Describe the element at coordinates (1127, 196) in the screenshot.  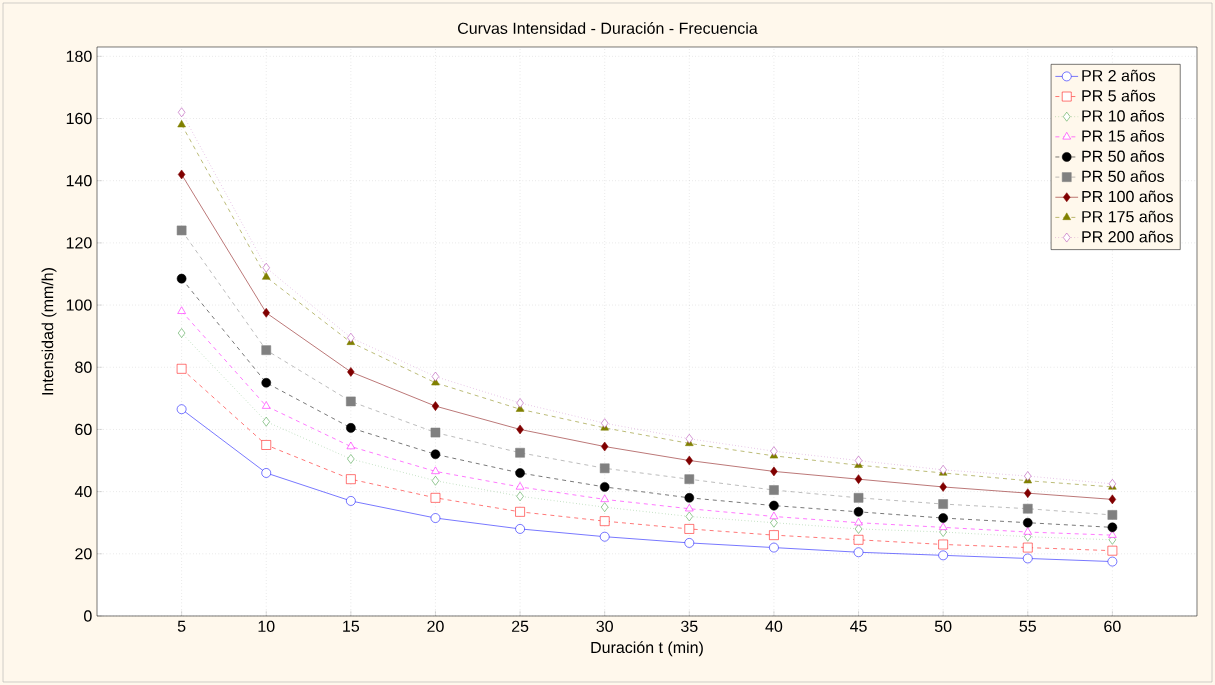
I see `legend-label: PR 100 años` at that location.